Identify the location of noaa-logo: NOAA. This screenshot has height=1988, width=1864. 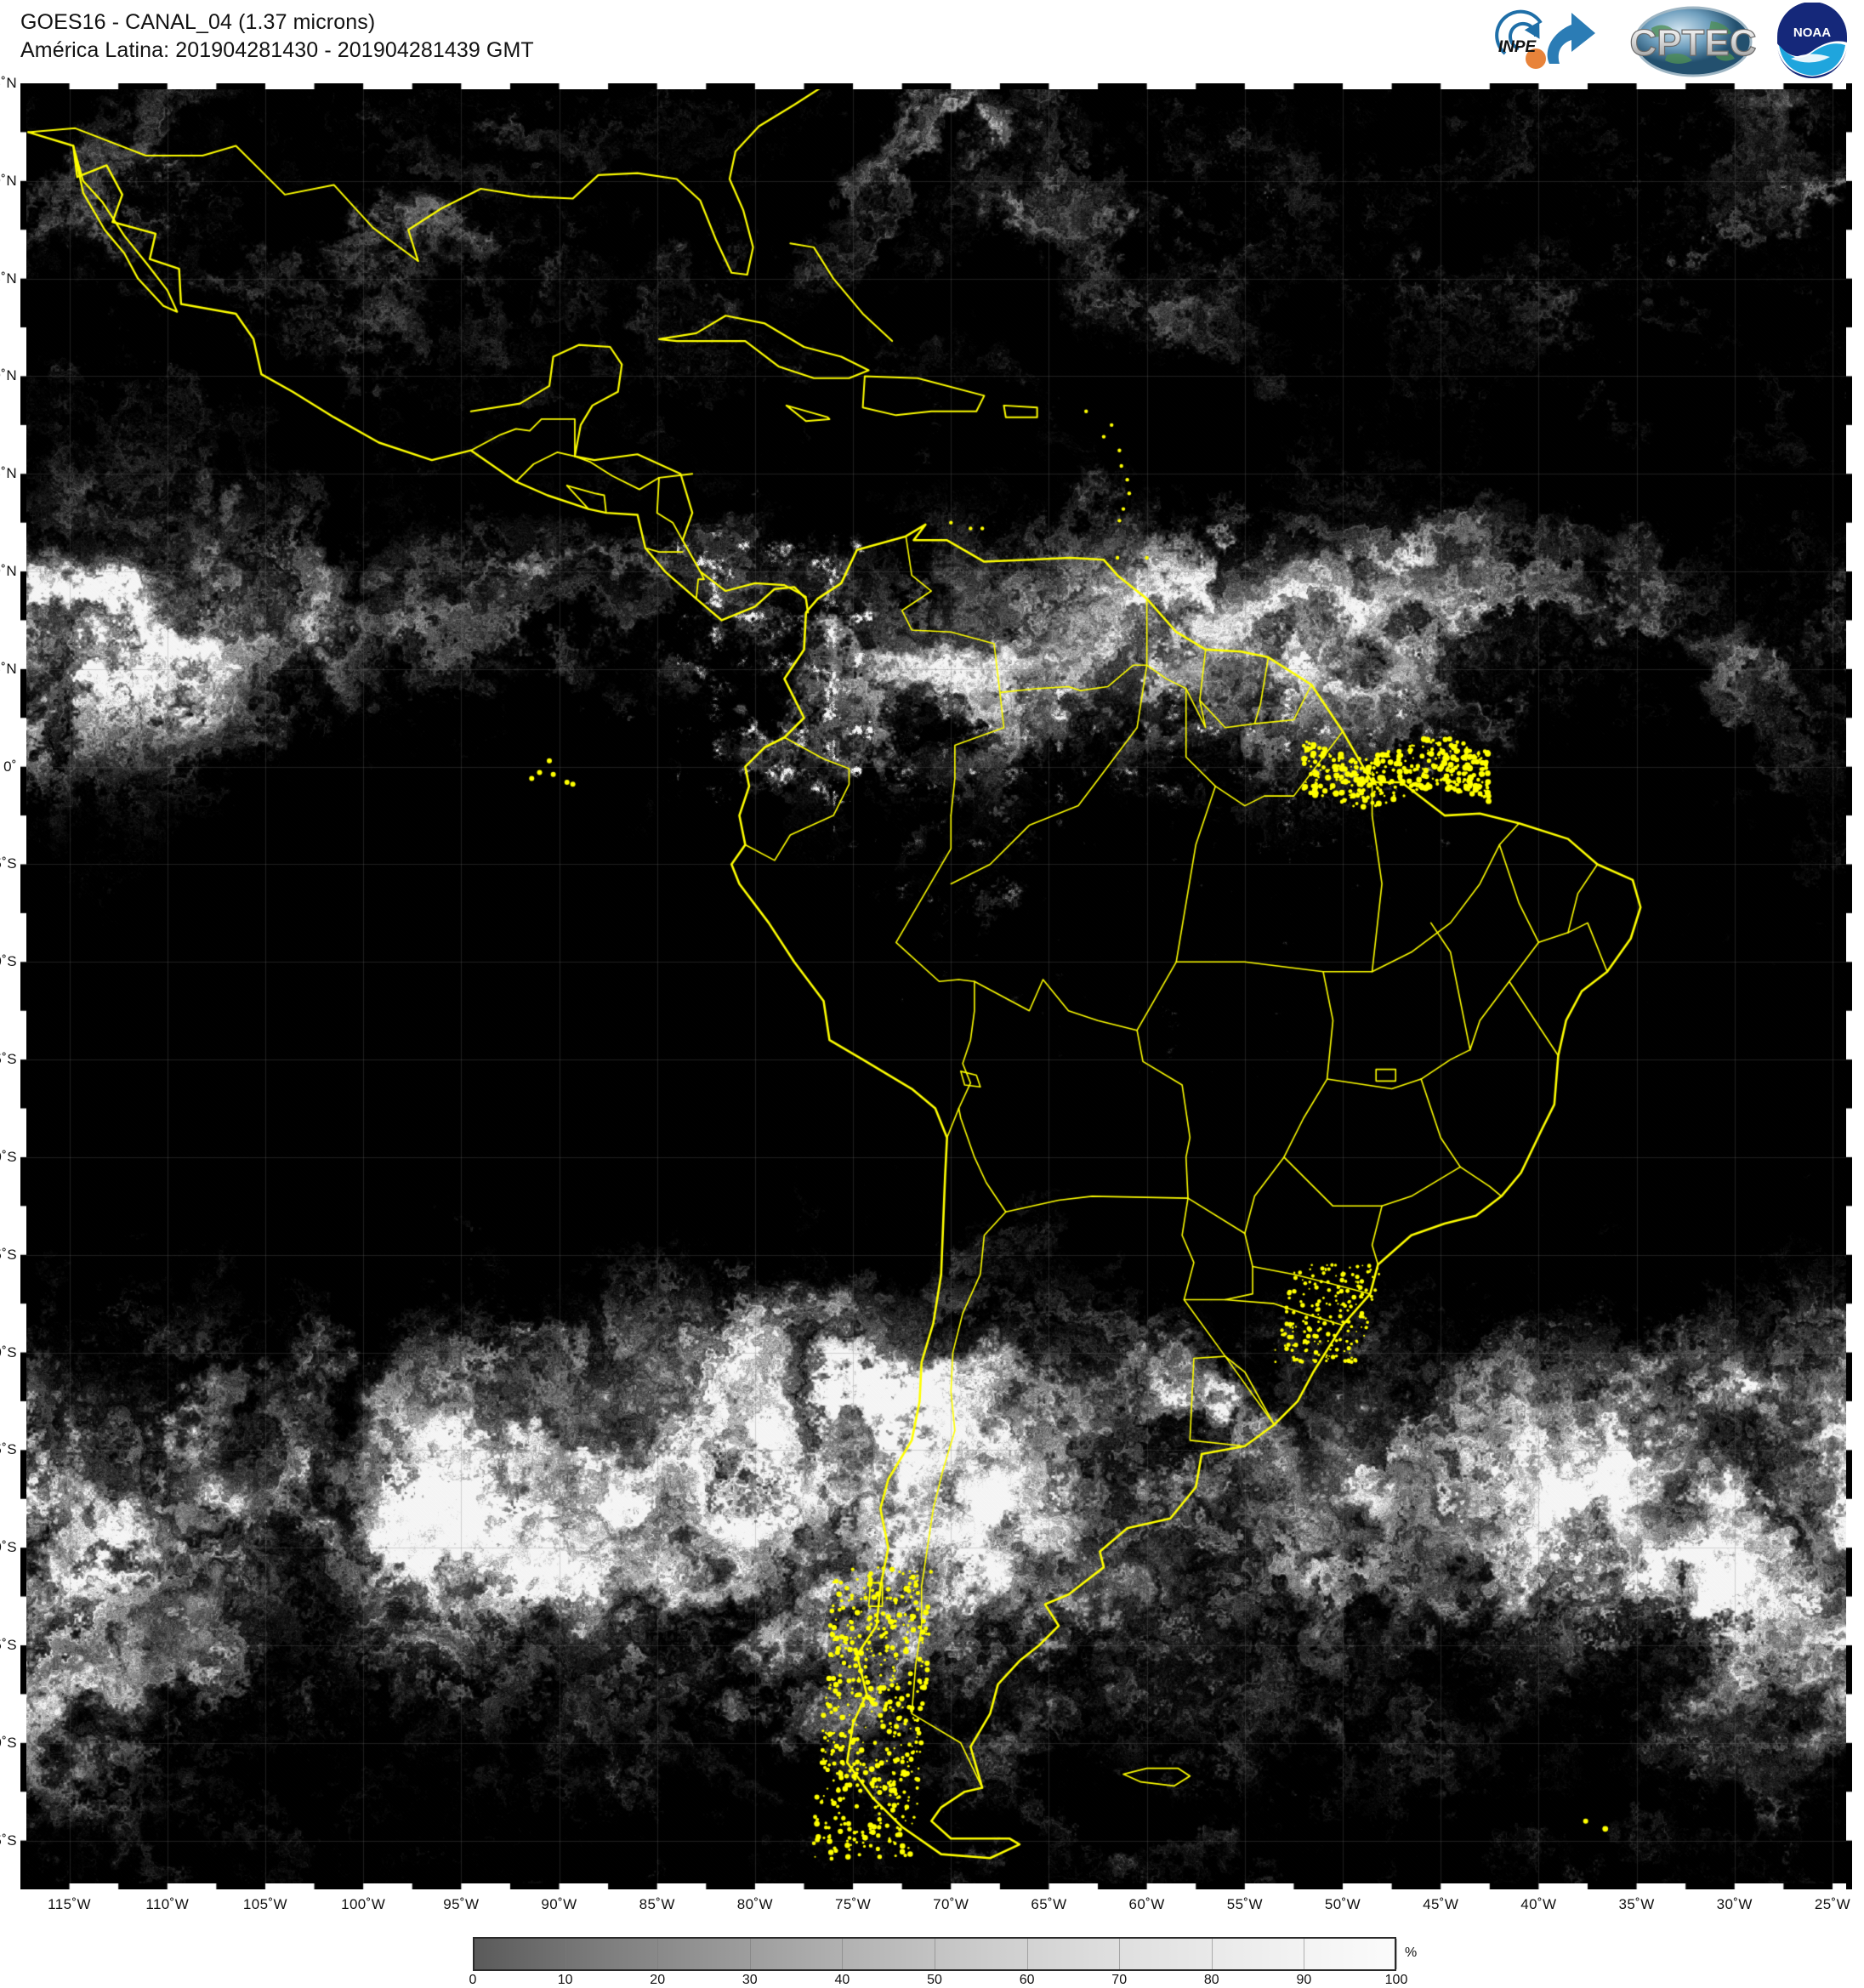
(1812, 41).